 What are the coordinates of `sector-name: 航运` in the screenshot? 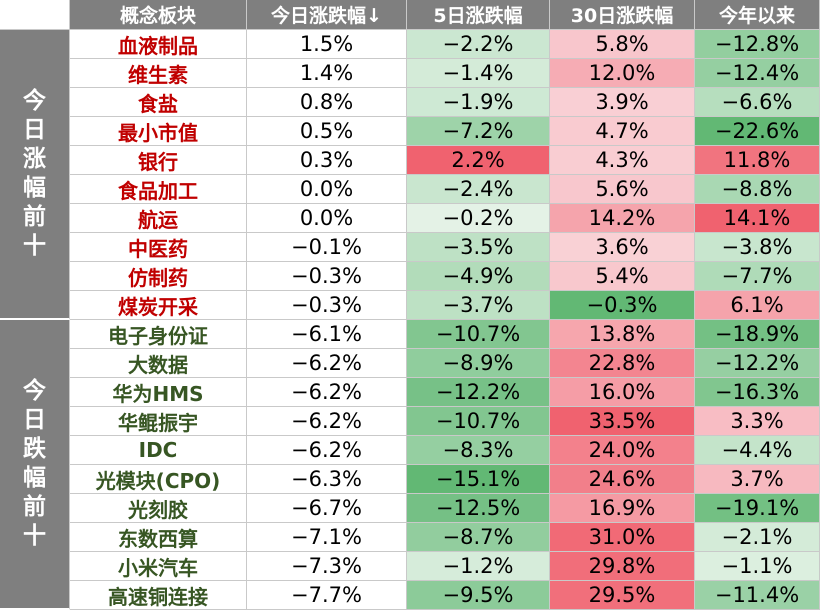 It's located at (158, 218).